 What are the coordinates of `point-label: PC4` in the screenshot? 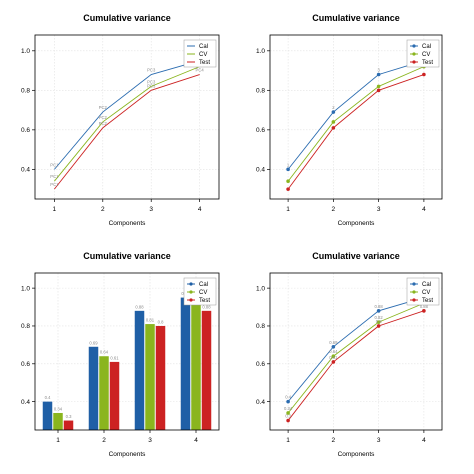 It's located at (200, 70).